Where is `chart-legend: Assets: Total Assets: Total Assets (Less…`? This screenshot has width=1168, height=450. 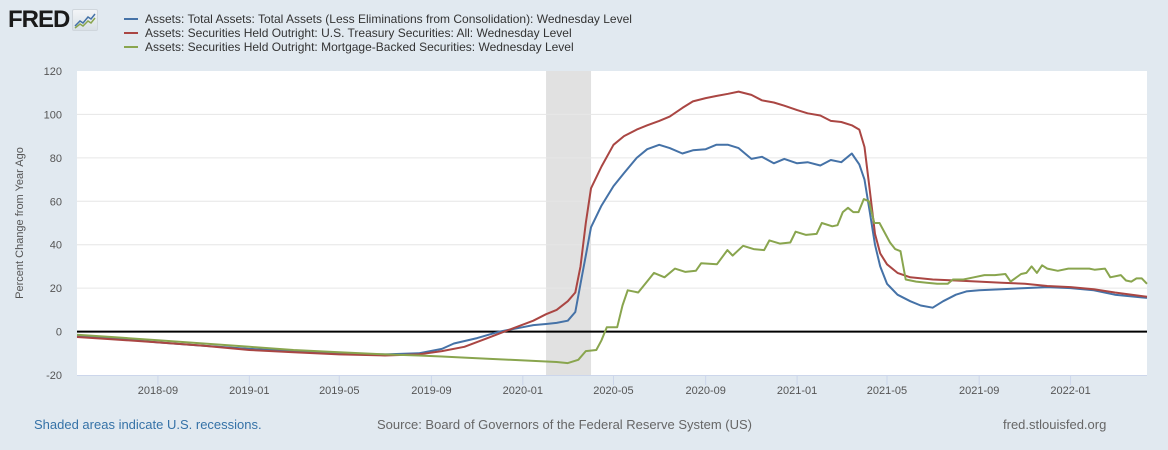 chart-legend: Assets: Total Assets: Total Assets (Less… is located at coordinates (378, 33).